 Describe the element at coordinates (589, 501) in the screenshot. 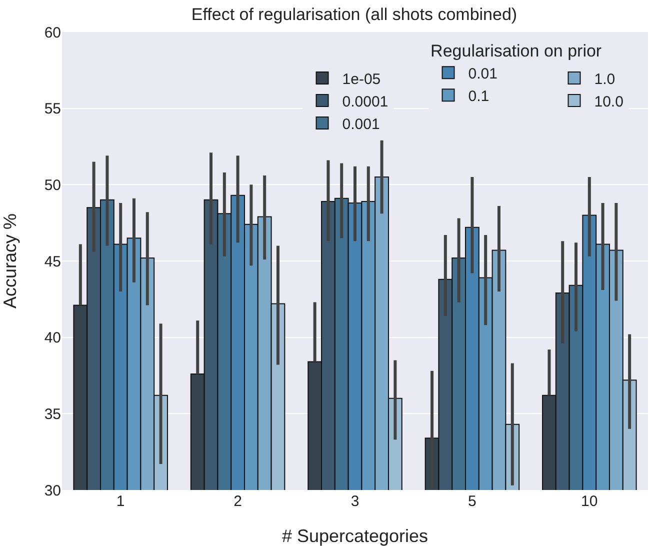

I see `x-tick-label: 10` at that location.